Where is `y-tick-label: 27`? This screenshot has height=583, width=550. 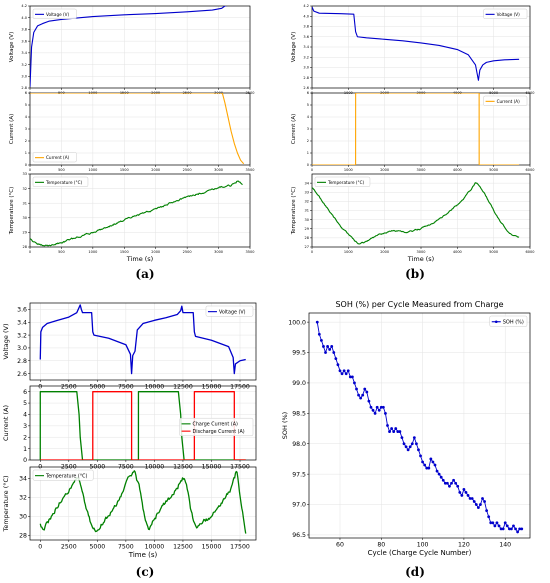
y-tick-label: 27 is located at coordinates (307, 247).